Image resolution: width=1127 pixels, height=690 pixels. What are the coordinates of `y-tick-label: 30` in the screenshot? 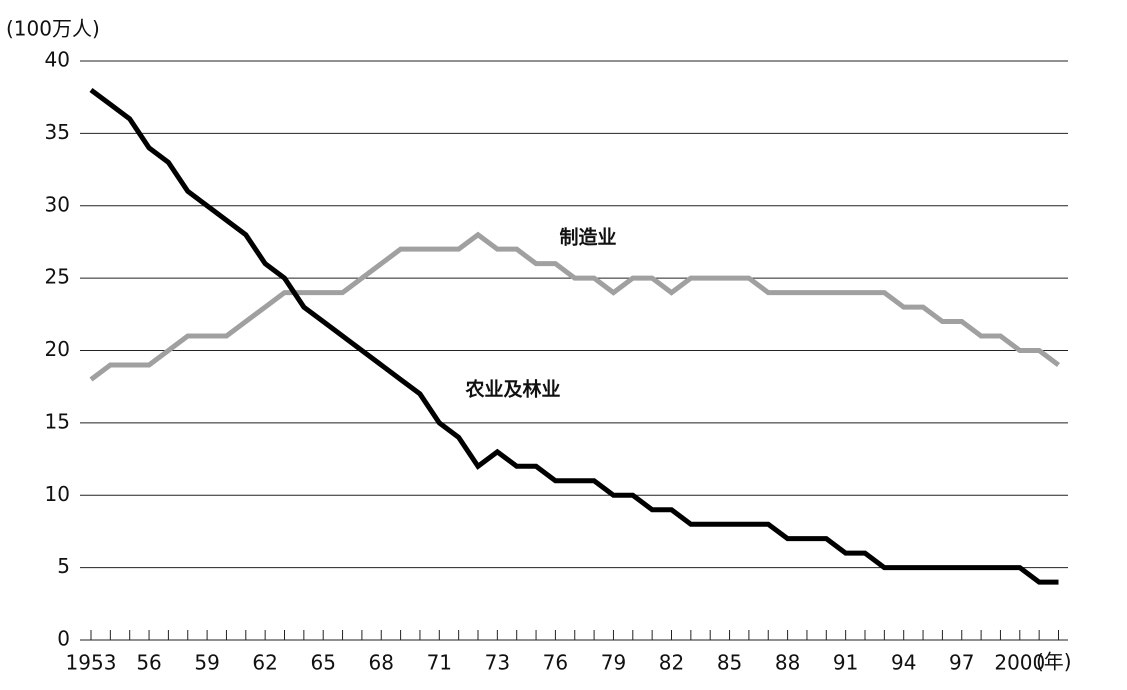 It's located at (57, 204).